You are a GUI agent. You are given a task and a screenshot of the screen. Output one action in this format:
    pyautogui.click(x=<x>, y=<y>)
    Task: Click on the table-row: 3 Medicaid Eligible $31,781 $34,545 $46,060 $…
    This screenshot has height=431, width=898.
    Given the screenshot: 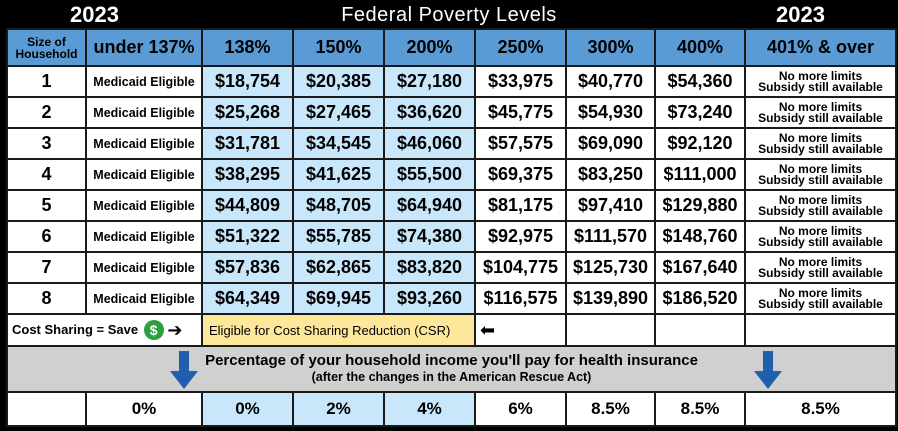 What is the action you would take?
    pyautogui.click(x=451, y=143)
    